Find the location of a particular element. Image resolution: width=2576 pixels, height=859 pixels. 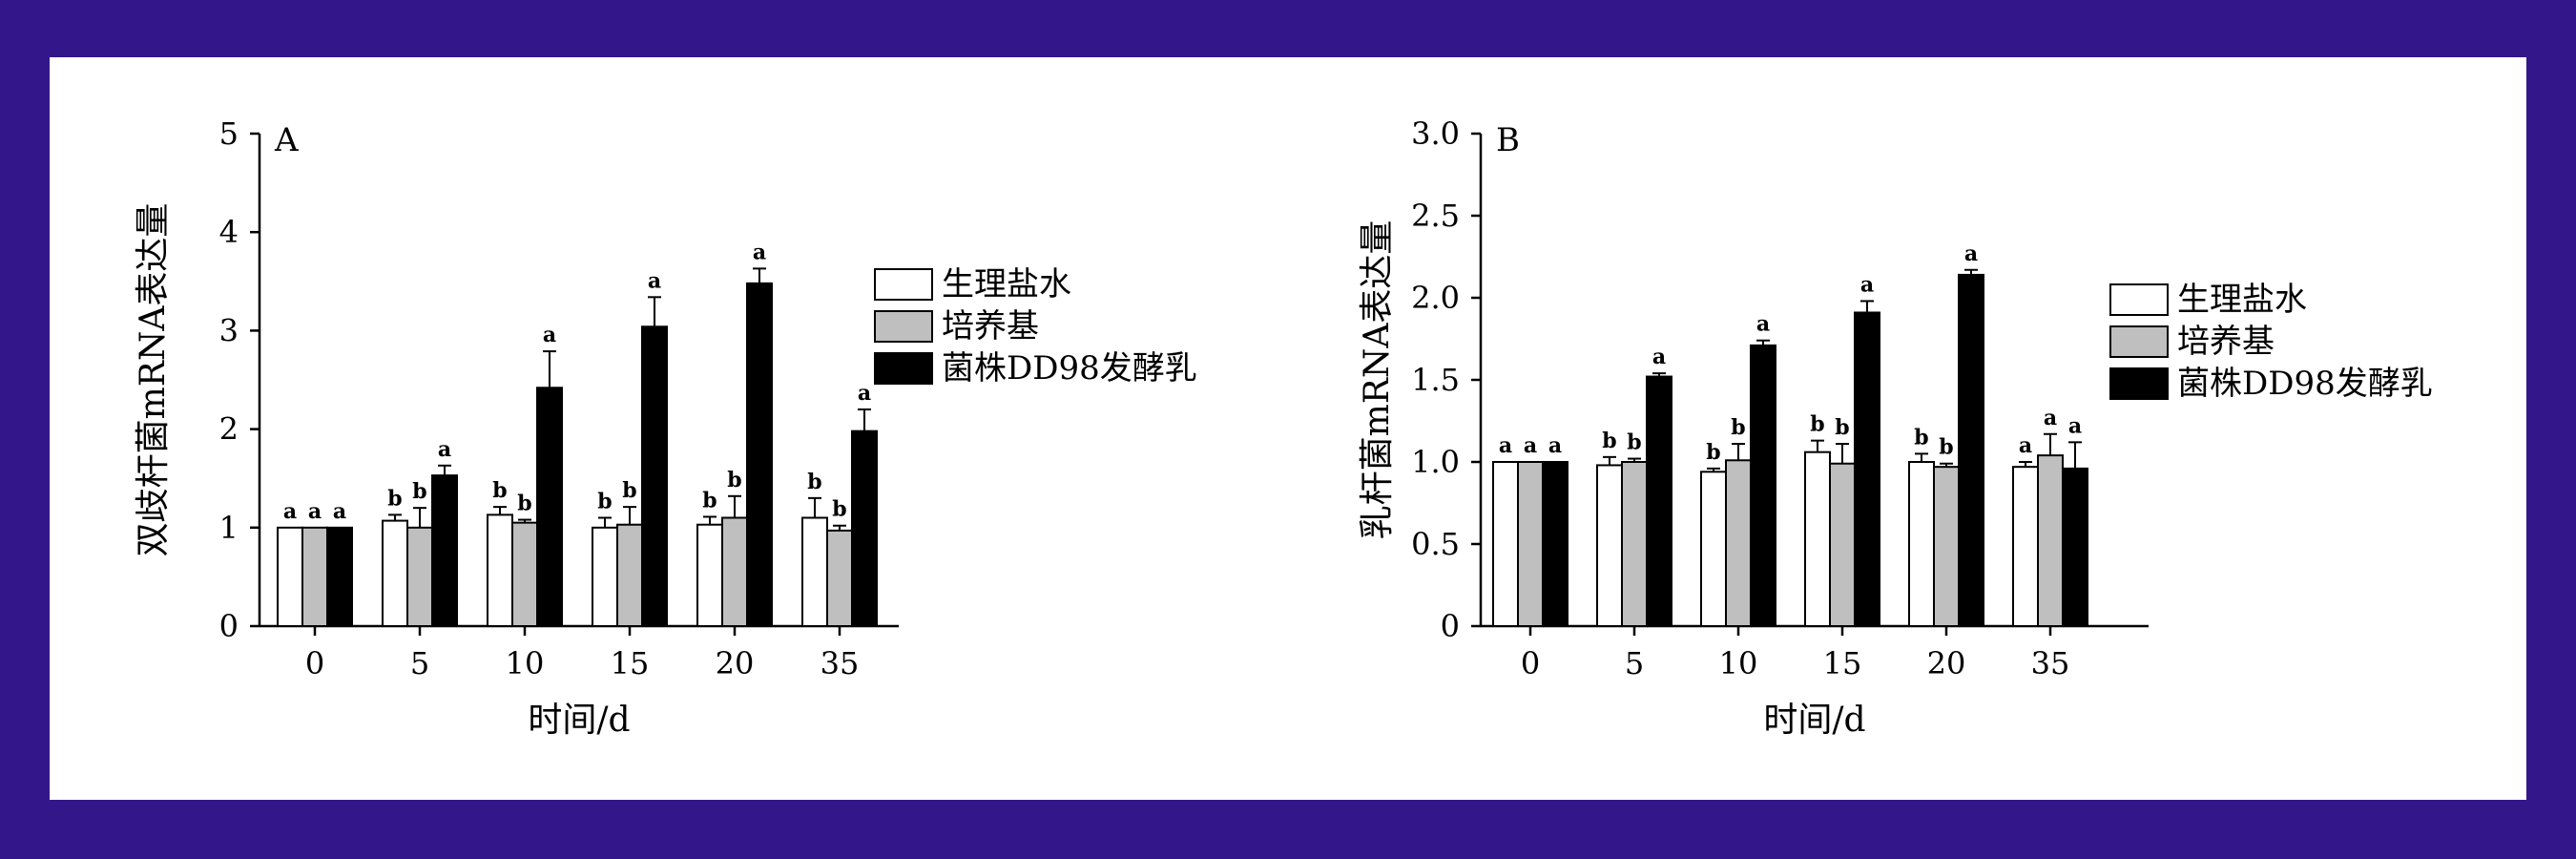

y-tick-label: 4 is located at coordinates (229, 232).